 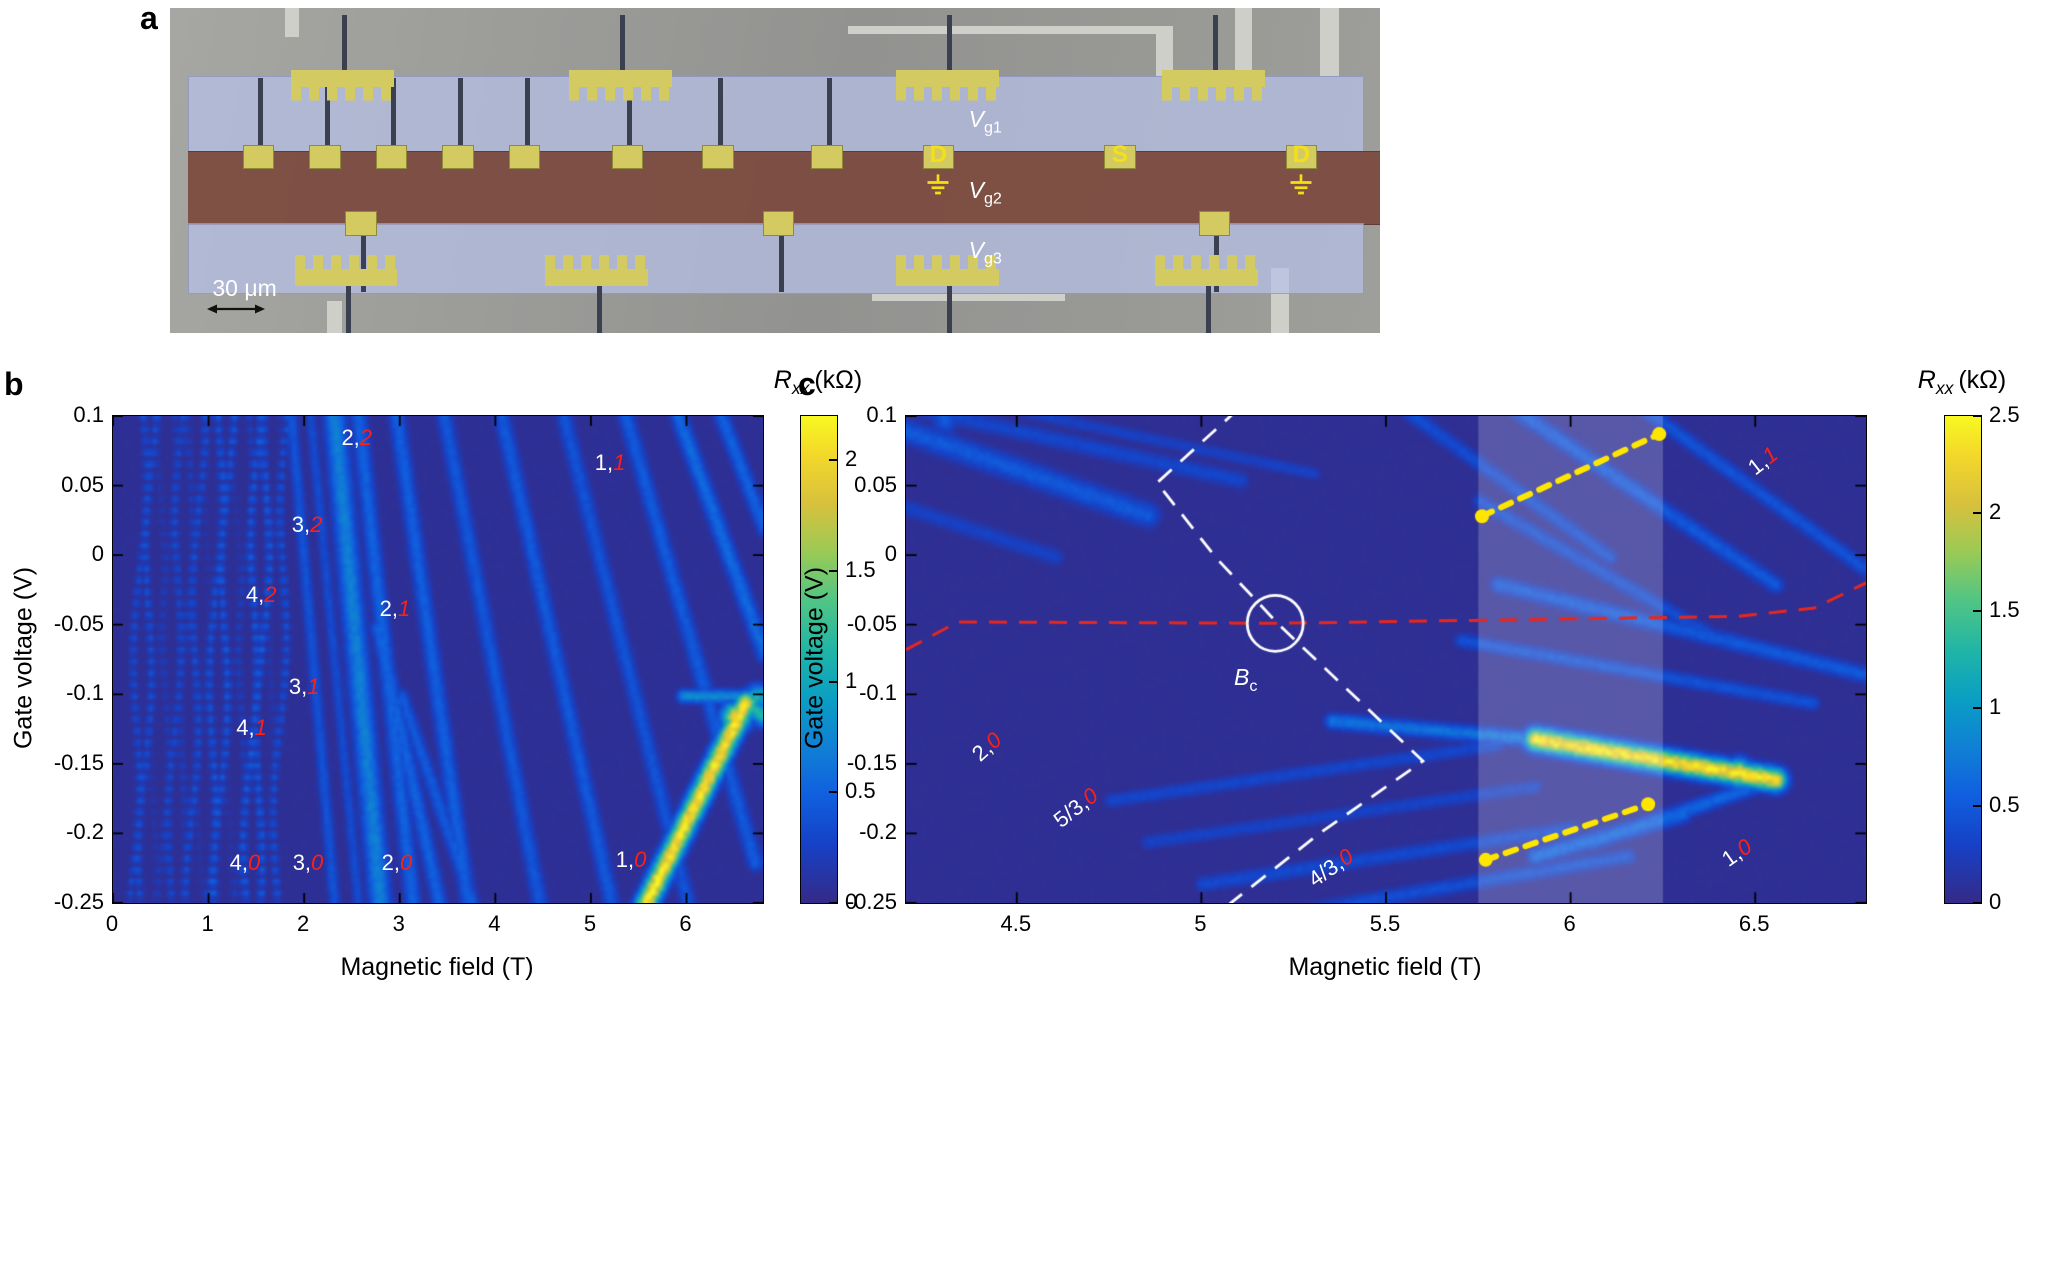 What do you see at coordinates (1963, 659) in the screenshot?
I see `colorbar-c` at bounding box center [1963, 659].